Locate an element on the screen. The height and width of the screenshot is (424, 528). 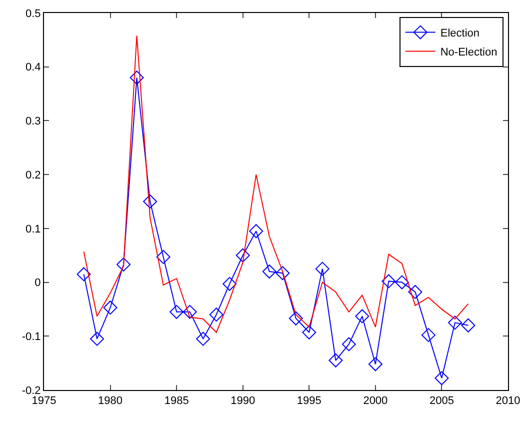
y-tick-label: 0 is located at coordinates (37, 283).